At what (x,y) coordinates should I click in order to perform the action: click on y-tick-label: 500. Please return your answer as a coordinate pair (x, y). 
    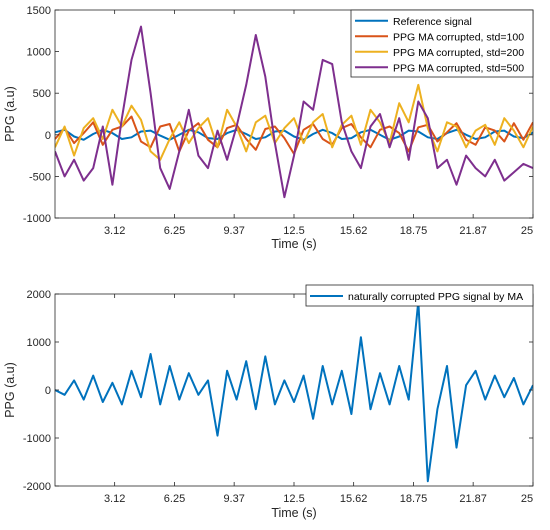
    Looking at the image, I should click on (42, 94).